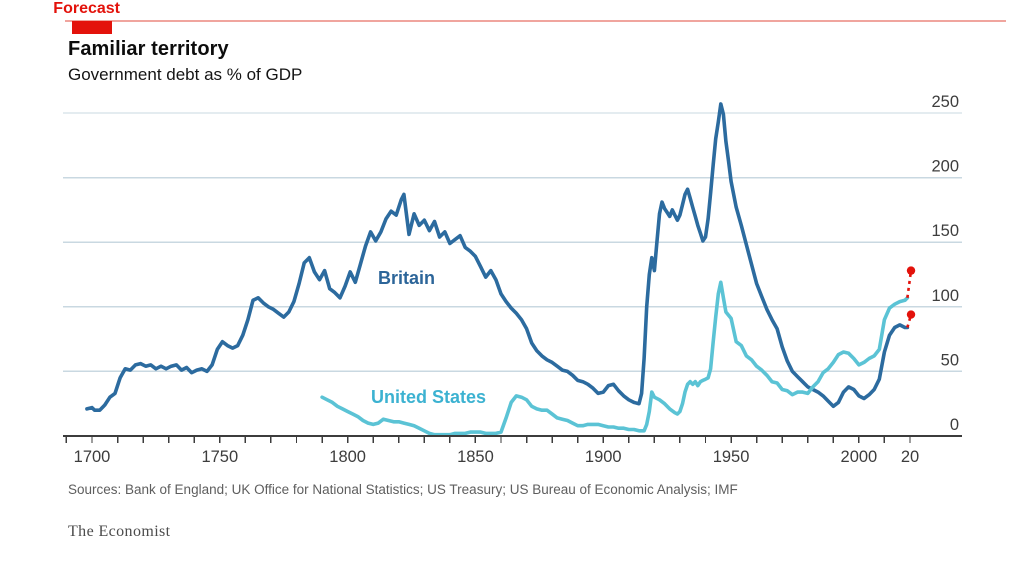  Describe the element at coordinates (407, 278) in the screenshot. I see `britain-series-label: Britain` at that location.